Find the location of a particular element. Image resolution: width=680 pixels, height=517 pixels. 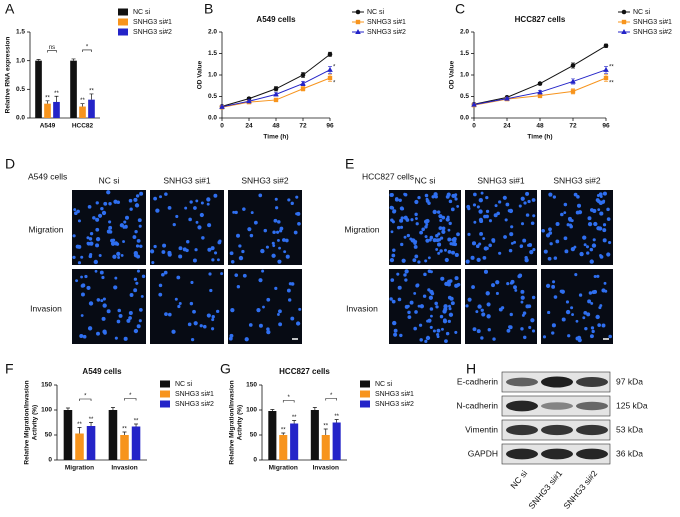

y-axis-label: Activity (%) is located at coordinates (35, 422).